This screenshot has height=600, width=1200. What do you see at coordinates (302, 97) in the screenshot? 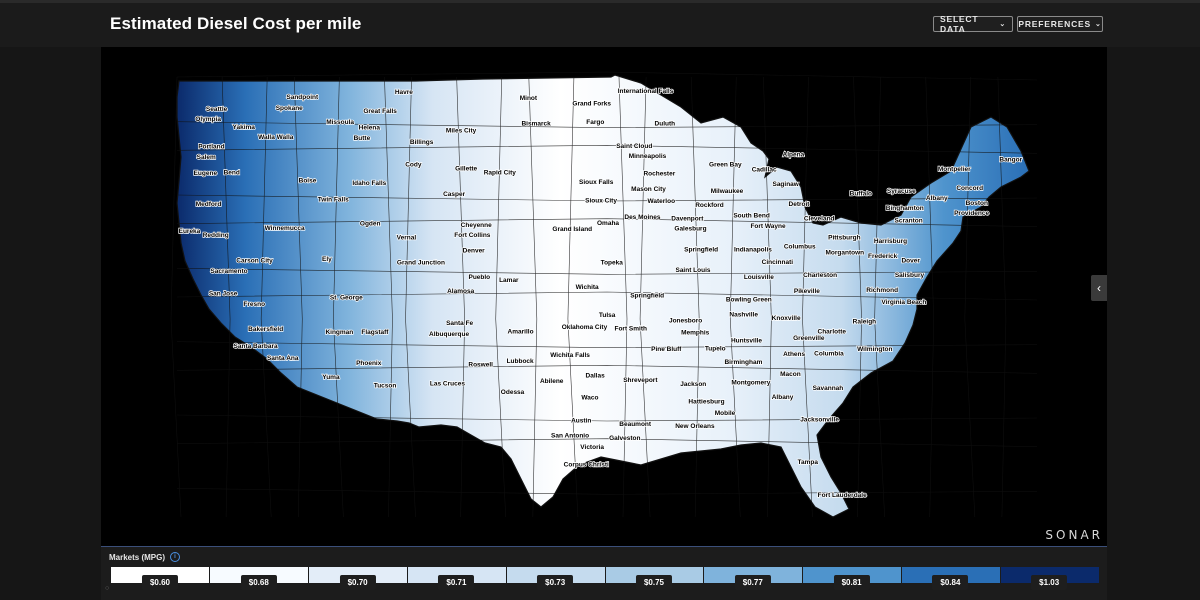
I see `city-label: Sandpoint` at bounding box center [302, 97].